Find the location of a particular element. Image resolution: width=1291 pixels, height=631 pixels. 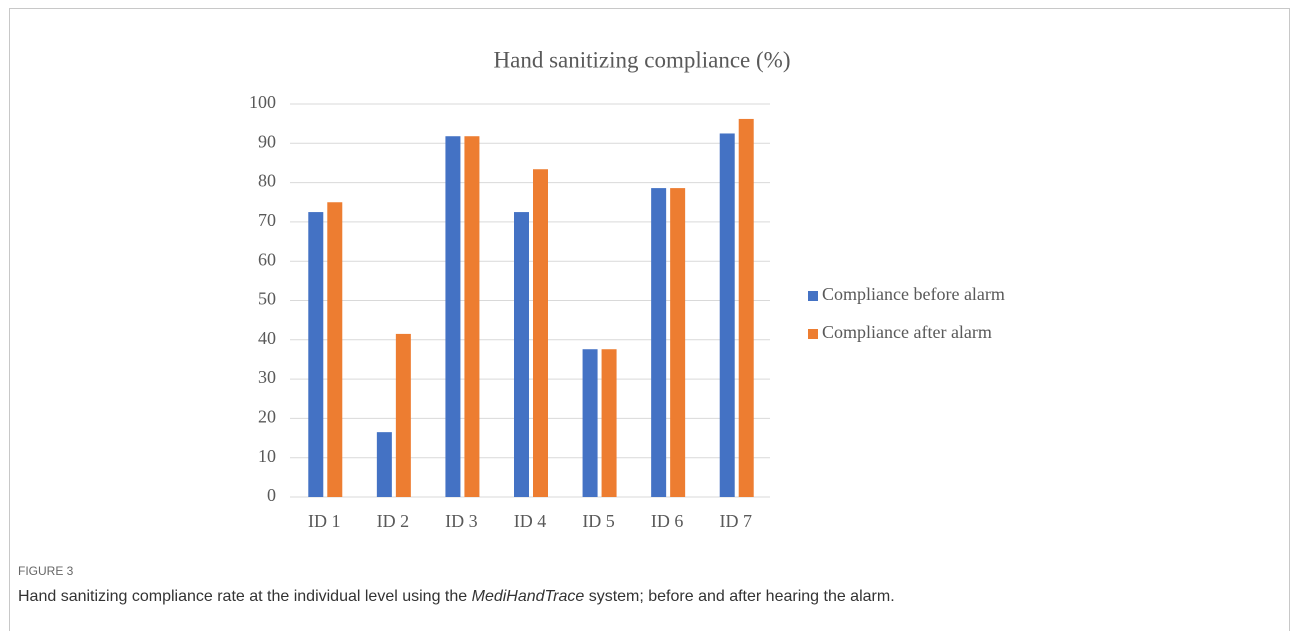

y-tick-label: 70 is located at coordinates (267, 220).